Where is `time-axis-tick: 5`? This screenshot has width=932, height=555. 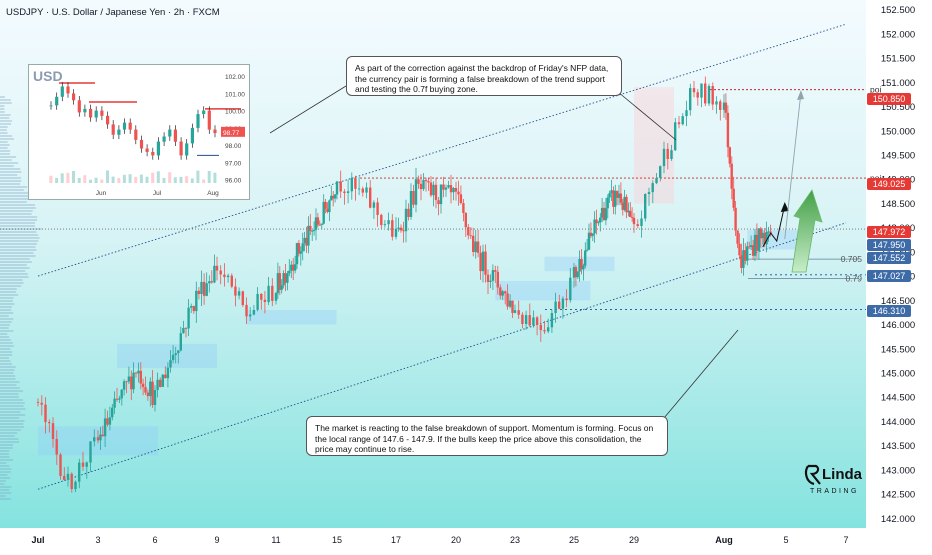
time-axis-tick: 5 is located at coordinates (785, 540).